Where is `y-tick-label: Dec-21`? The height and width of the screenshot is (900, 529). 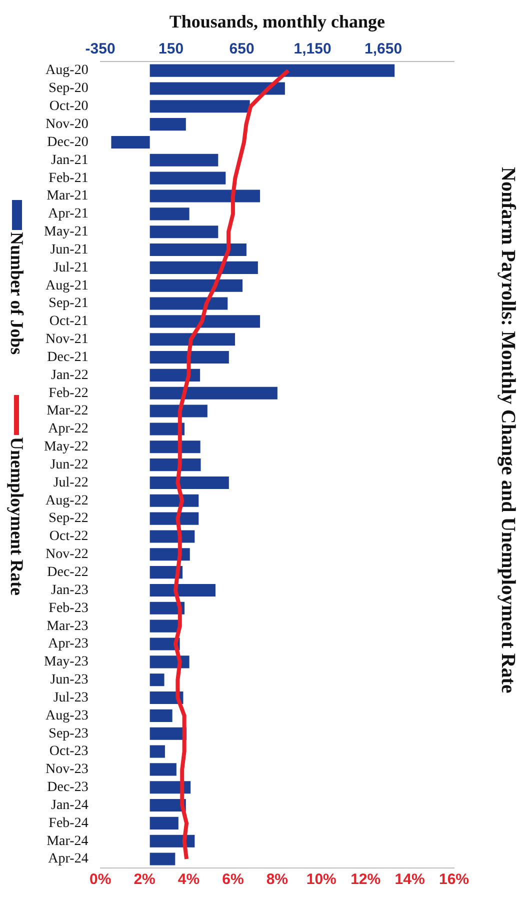
y-tick-label: Dec-21 is located at coordinates (67, 357).